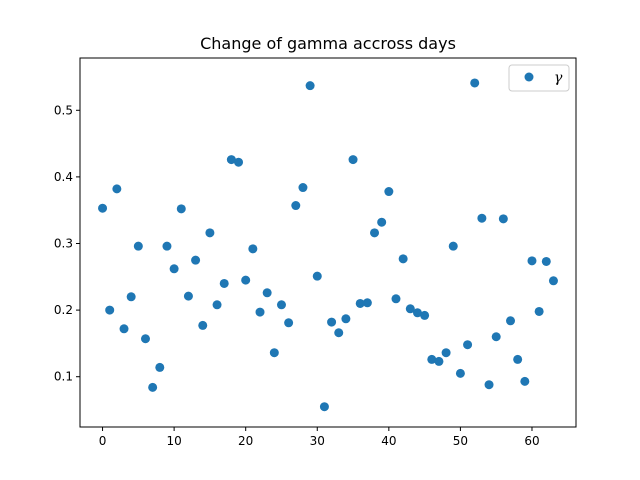  What do you see at coordinates (460, 441) in the screenshot?
I see `x-tick-label: 50` at bounding box center [460, 441].